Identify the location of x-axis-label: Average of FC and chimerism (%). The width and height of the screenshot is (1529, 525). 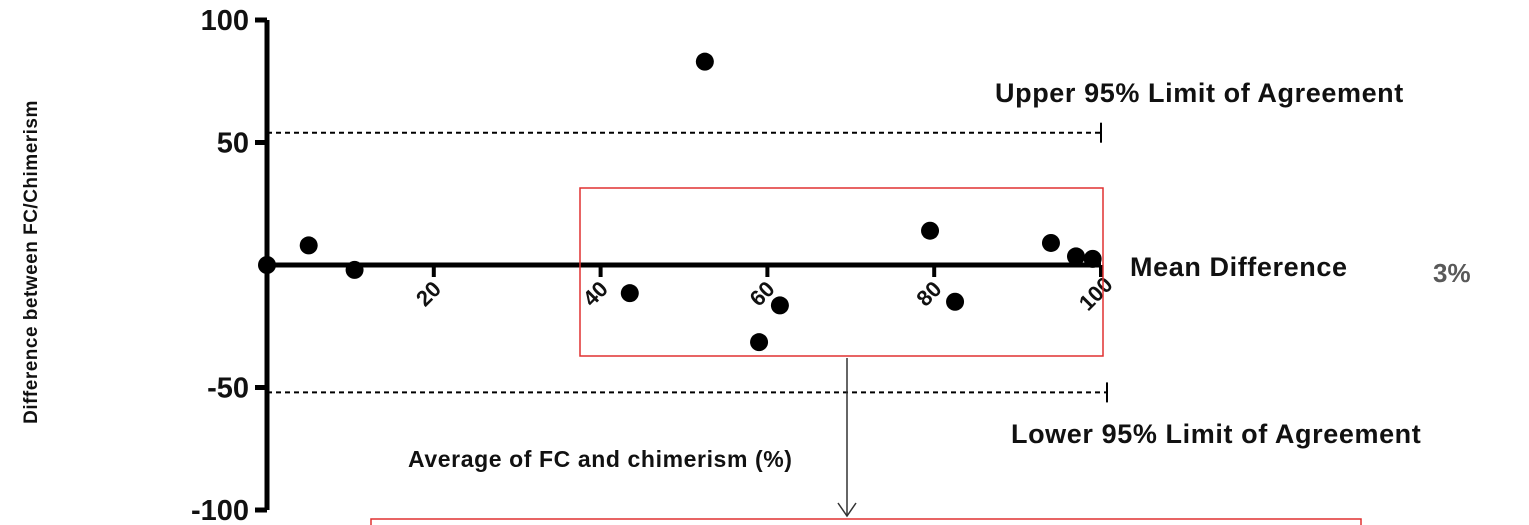
(600, 459).